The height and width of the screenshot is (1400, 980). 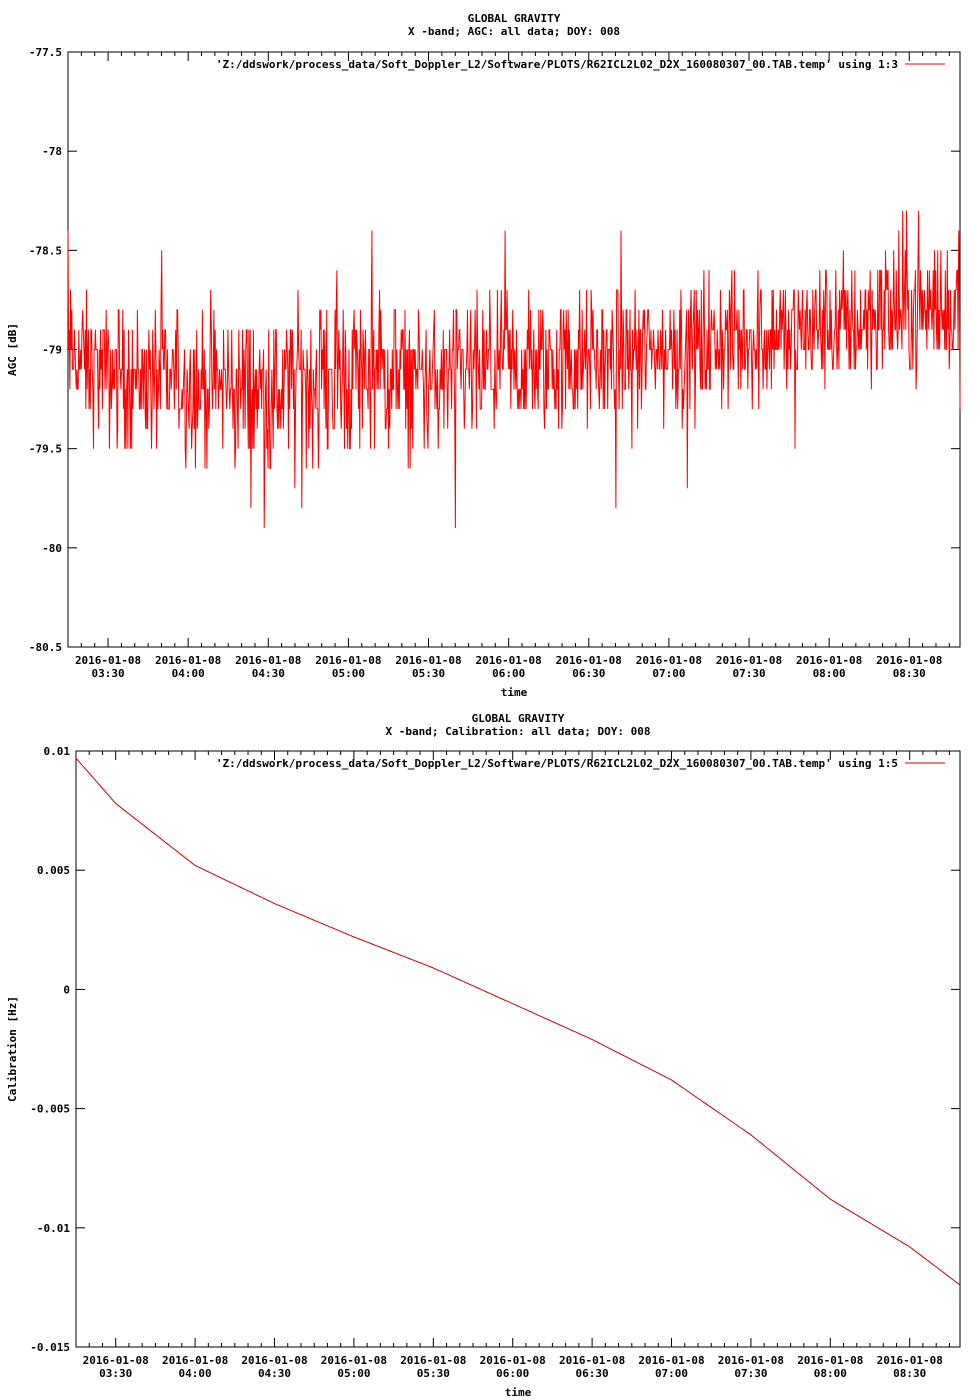 I want to click on y-axis-label: Calibration [Hz], so click(x=12, y=1049).